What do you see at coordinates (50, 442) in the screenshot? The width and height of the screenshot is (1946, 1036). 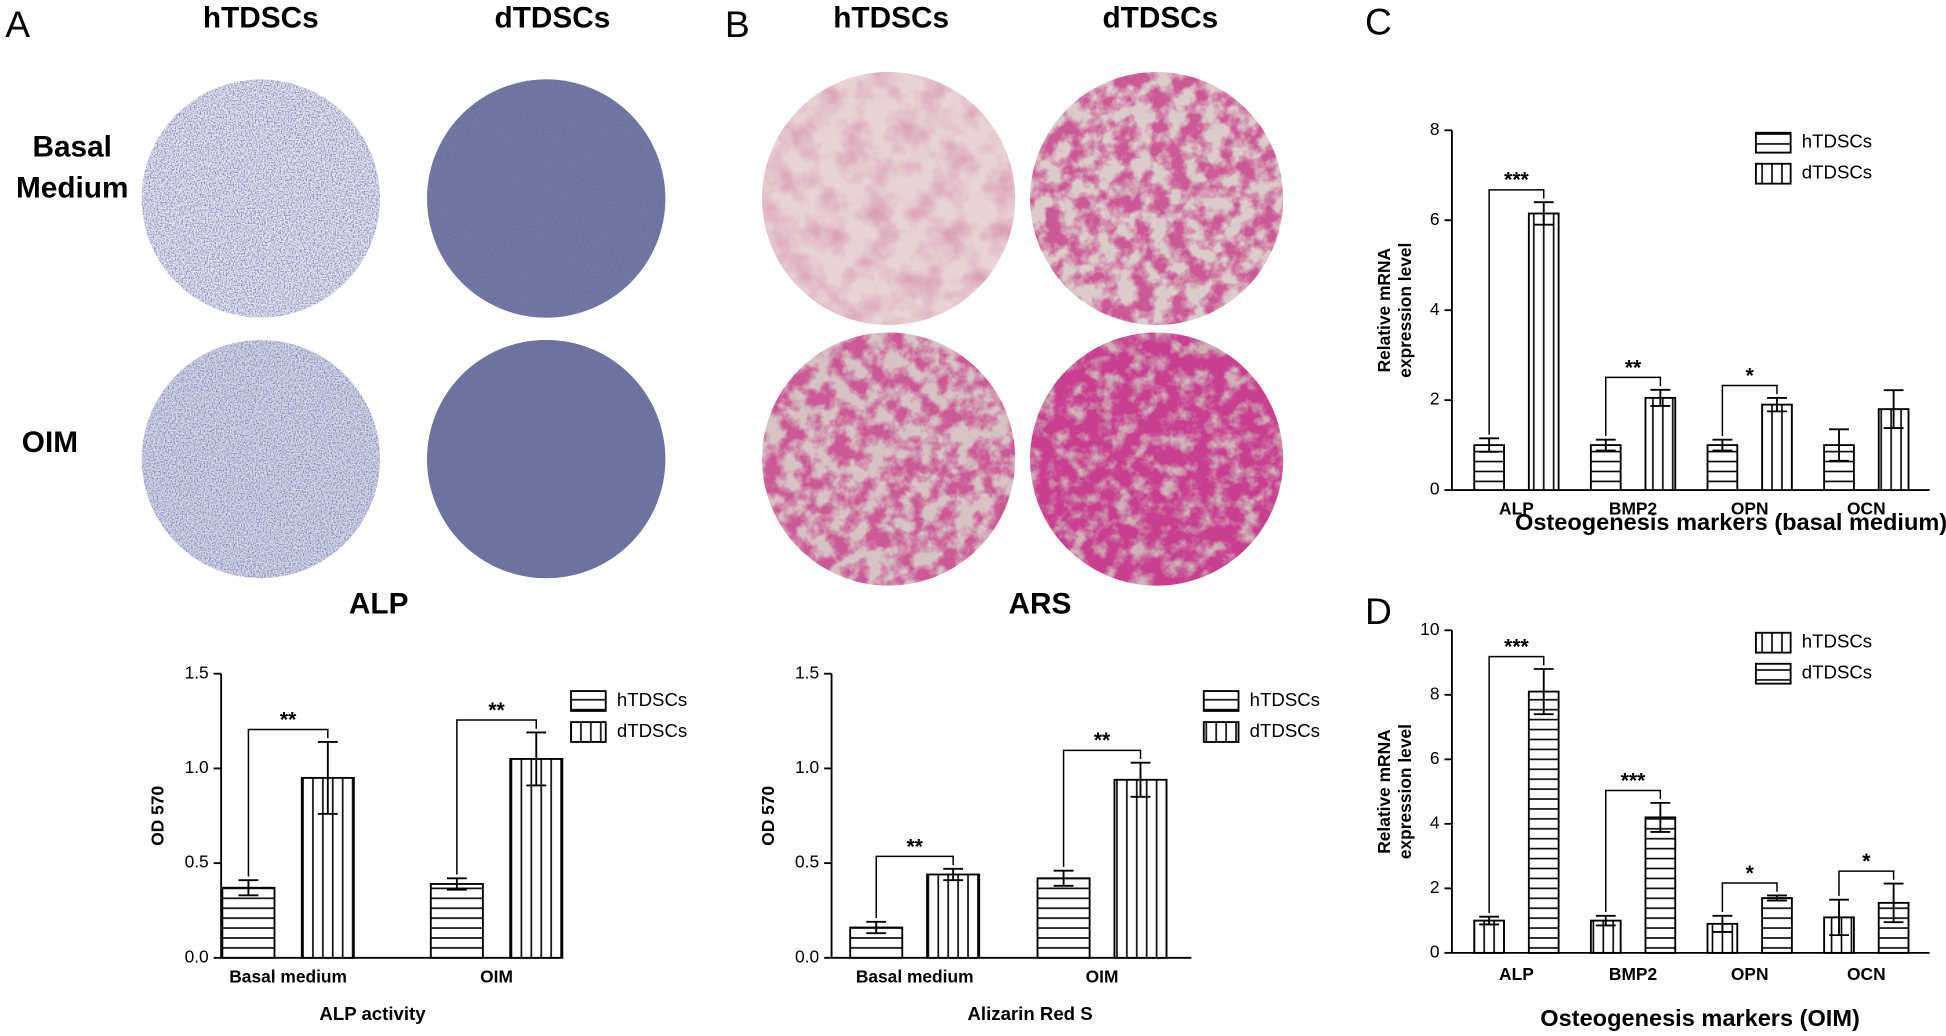 I see `row-header: OIM` at bounding box center [50, 442].